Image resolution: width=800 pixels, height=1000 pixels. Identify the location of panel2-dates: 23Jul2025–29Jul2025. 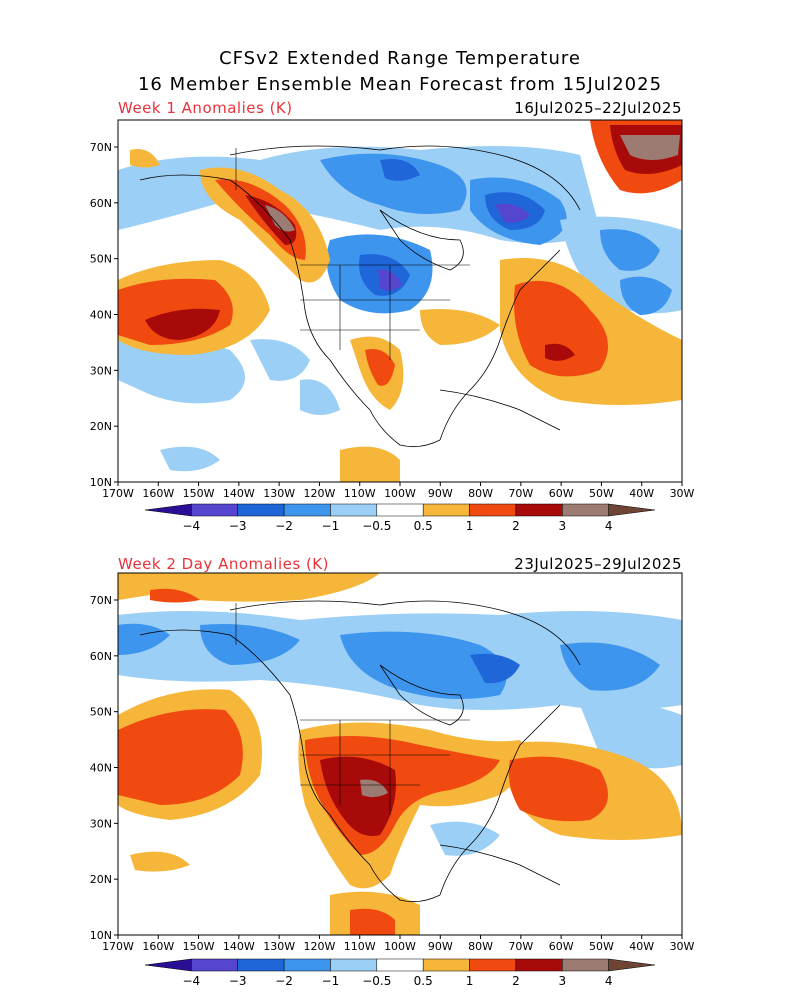
(598, 564).